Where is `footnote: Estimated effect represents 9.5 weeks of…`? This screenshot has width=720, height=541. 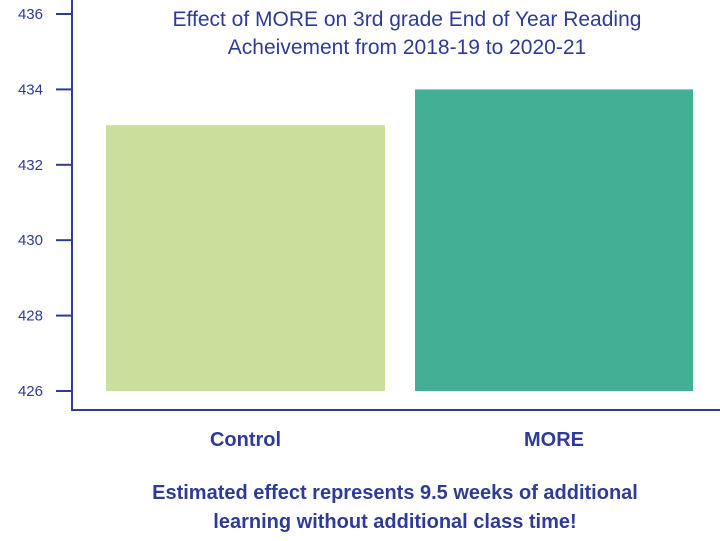 footnote: Estimated effect represents 9.5 weeks of… is located at coordinates (395, 507).